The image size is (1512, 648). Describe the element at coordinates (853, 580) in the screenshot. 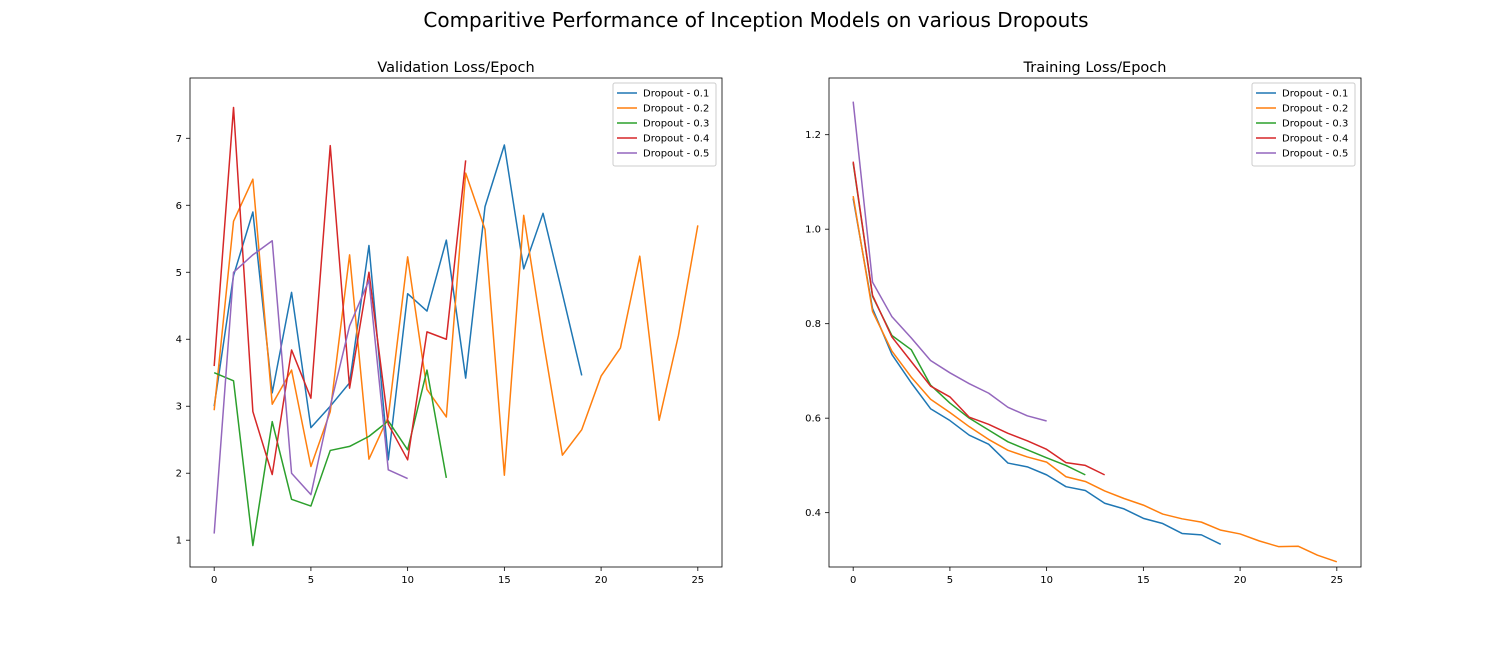

I see `training-x-tick-label: 0` at that location.